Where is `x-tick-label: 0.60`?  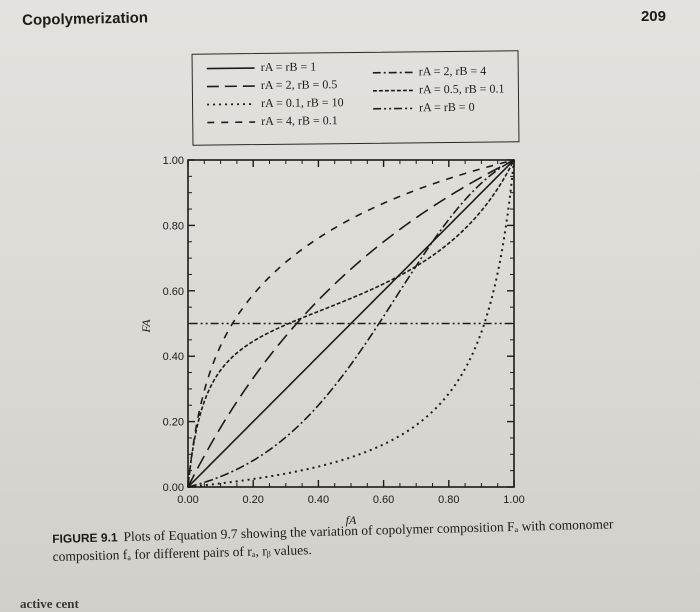 x-tick-label: 0.60 is located at coordinates (383, 500).